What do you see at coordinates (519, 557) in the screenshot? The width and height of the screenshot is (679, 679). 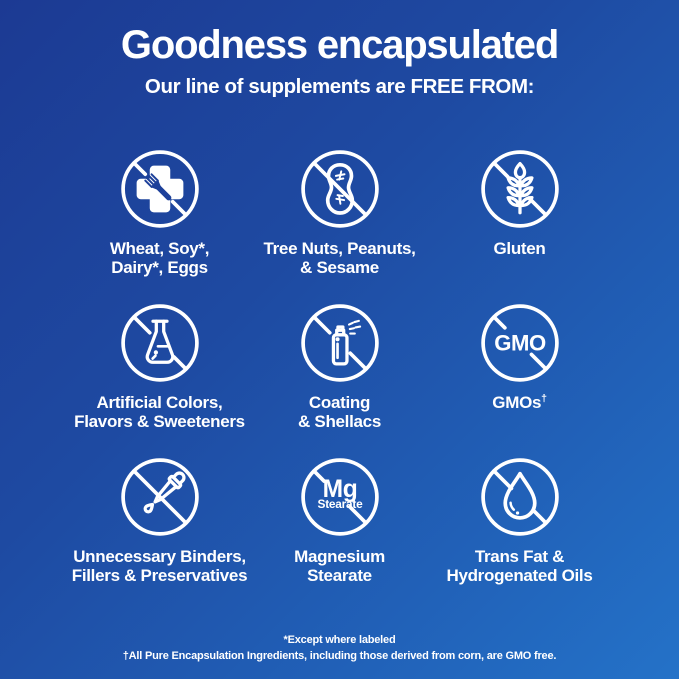 I see `item-label-line: Trans Fat &` at bounding box center [519, 557].